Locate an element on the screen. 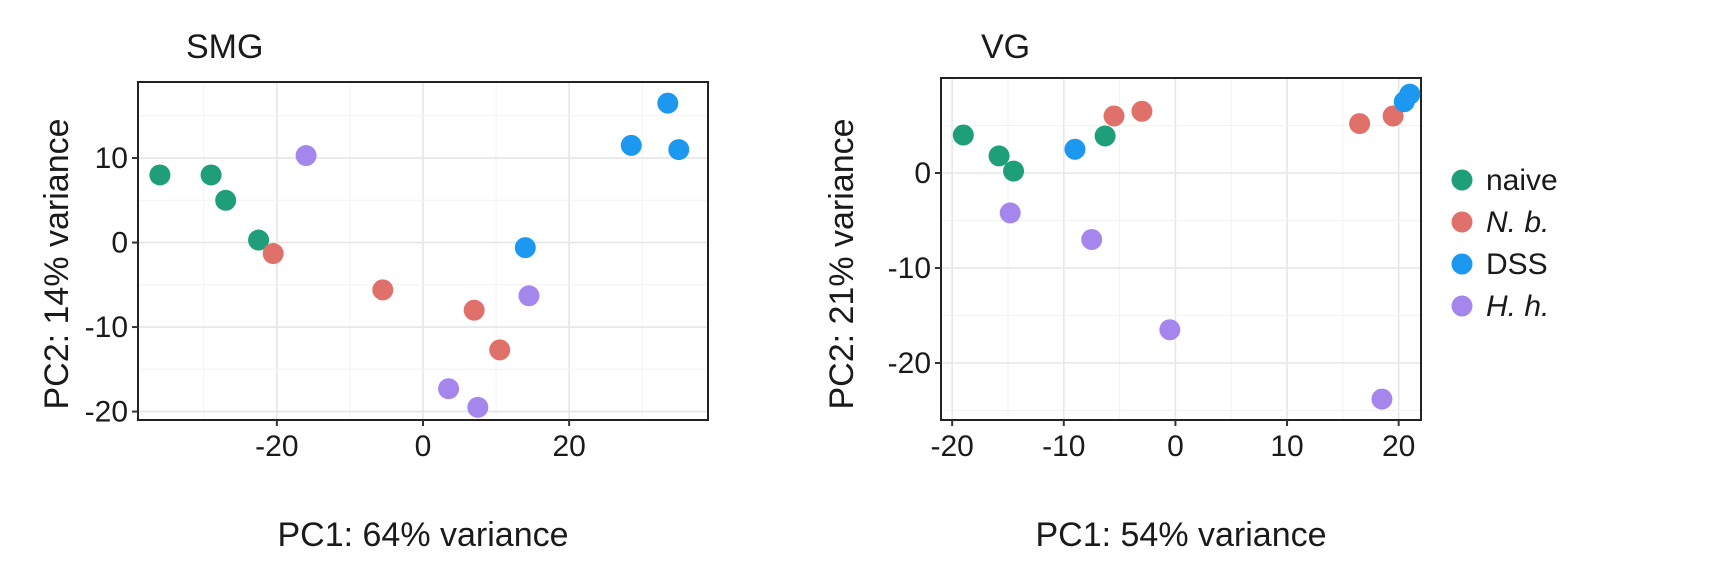 This screenshot has height=583, width=1718. vg-y-tick-label: -10 is located at coordinates (909, 268).